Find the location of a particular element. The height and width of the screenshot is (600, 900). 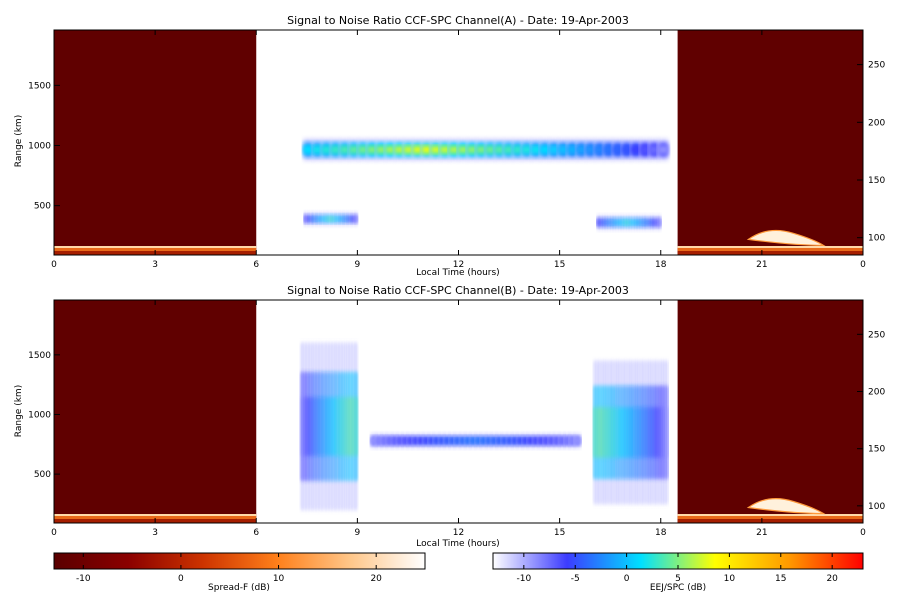

eej-spc-colorbar-label: EEJ/SPC (dB) is located at coordinates (678, 588).